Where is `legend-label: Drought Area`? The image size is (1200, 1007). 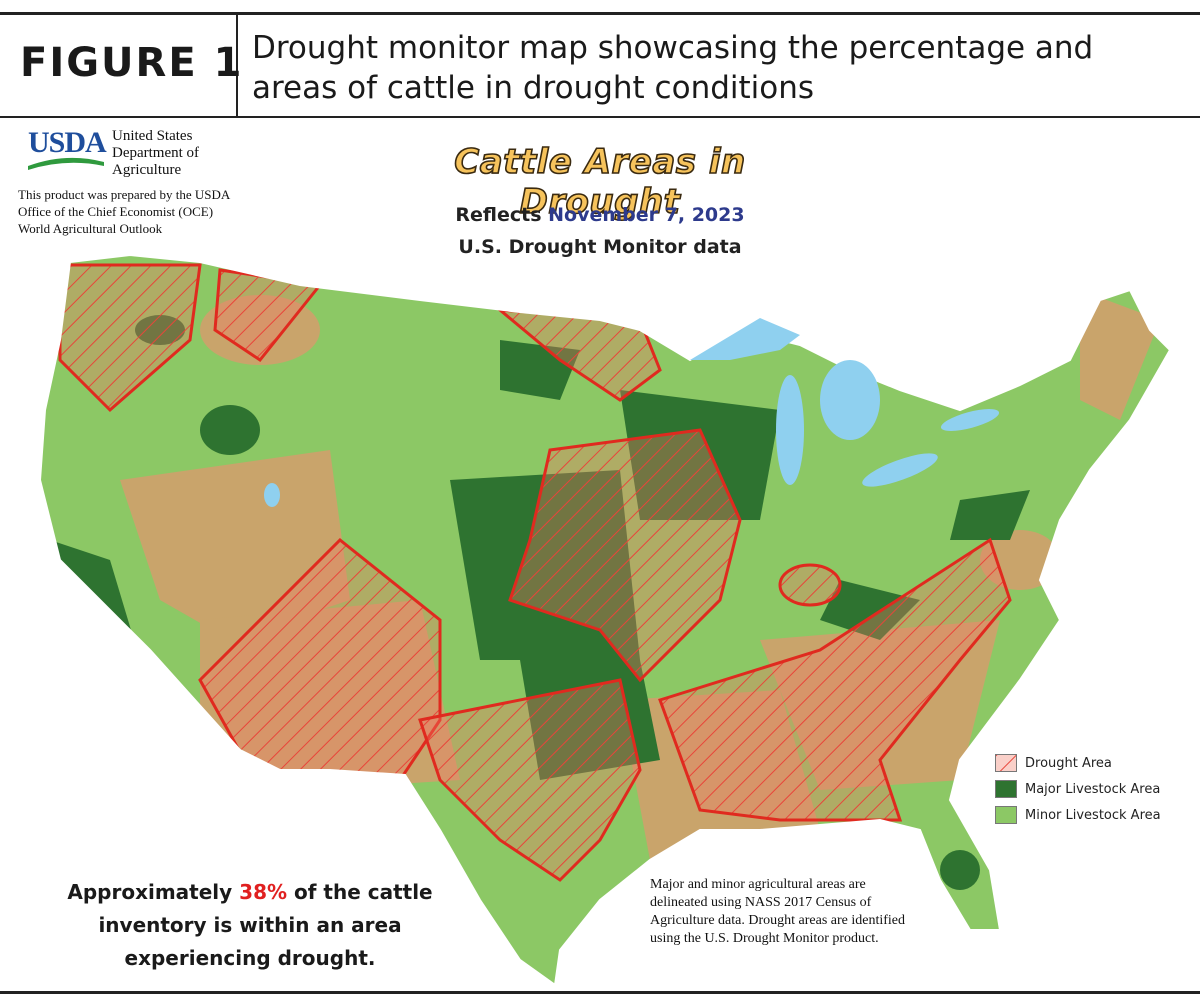 legend-label: Drought Area is located at coordinates (1068, 763).